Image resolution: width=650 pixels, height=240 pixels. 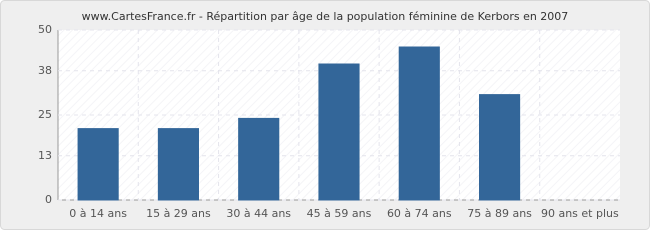 I want to click on x-tick-label: 45 à 59 ans, so click(x=339, y=213).